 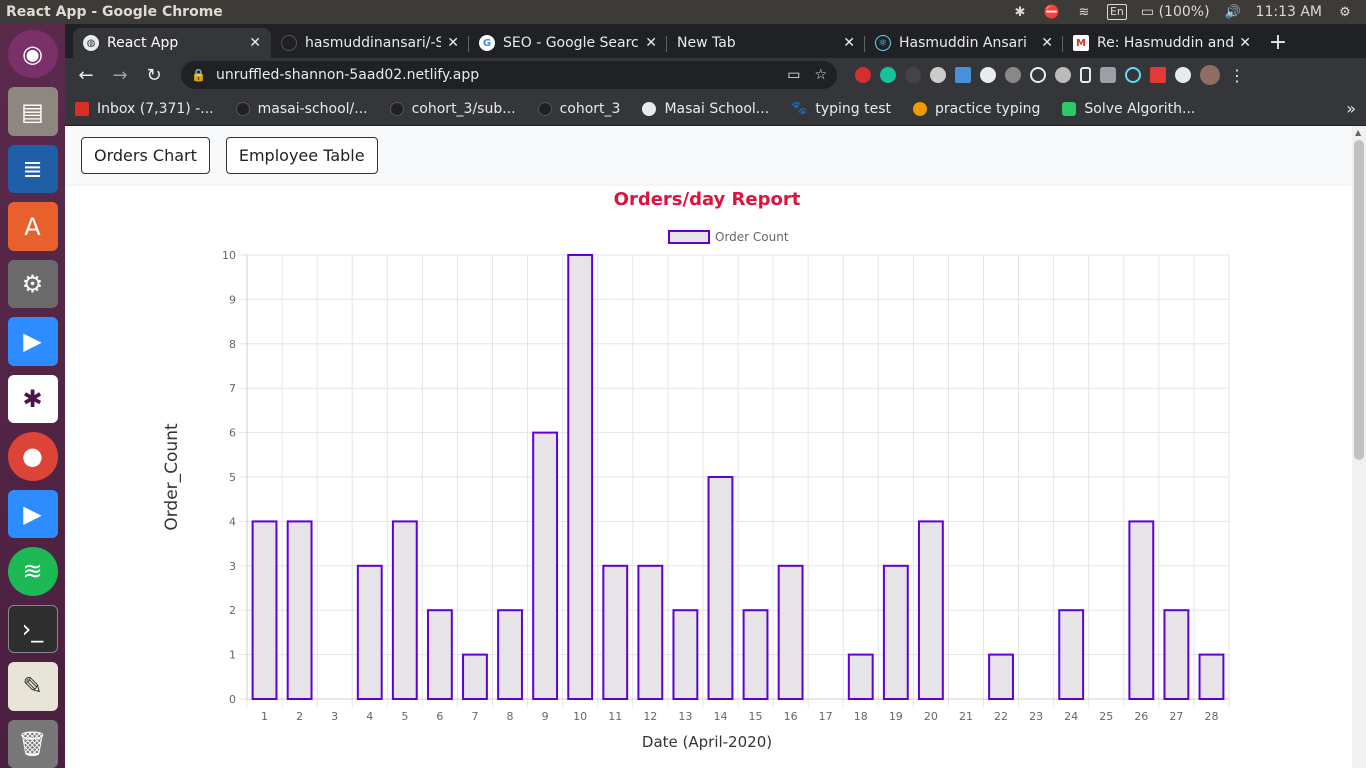 What do you see at coordinates (120, 75) in the screenshot?
I see `forward-button: →` at bounding box center [120, 75].